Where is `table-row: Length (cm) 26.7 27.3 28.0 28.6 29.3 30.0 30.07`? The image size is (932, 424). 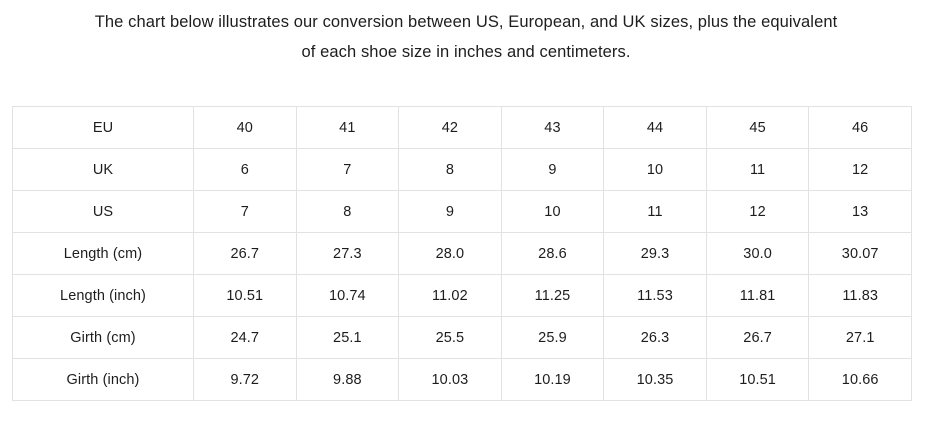 table-row: Length (cm) 26.7 27.3 28.0 28.6 29.3 30.0 30.07 is located at coordinates (462, 253).